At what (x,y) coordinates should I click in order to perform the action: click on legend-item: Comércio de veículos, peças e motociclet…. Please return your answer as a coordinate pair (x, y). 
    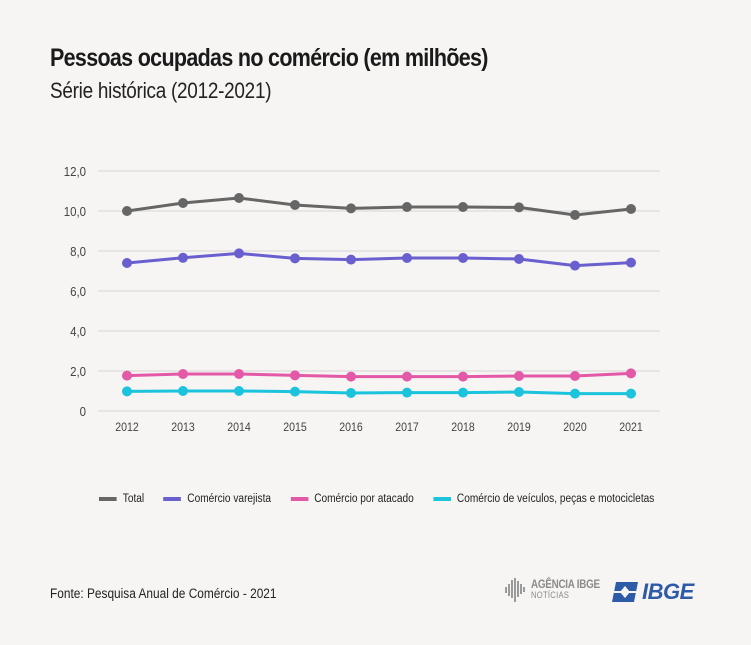
    Looking at the image, I should click on (543, 499).